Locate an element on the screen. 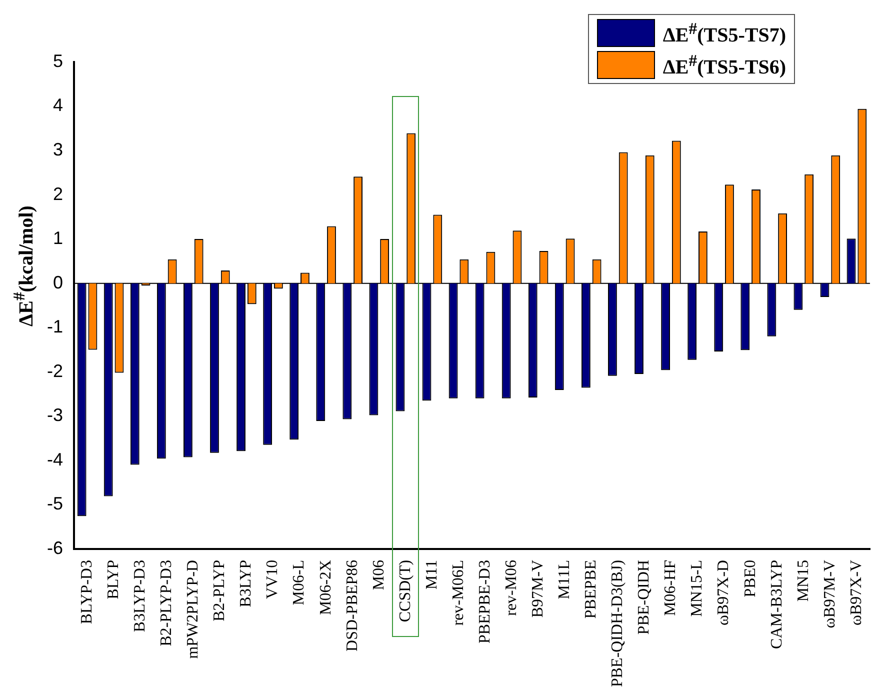 The image size is (879, 694). x-tick-label: B2-PLYP is located at coordinates (219, 591).